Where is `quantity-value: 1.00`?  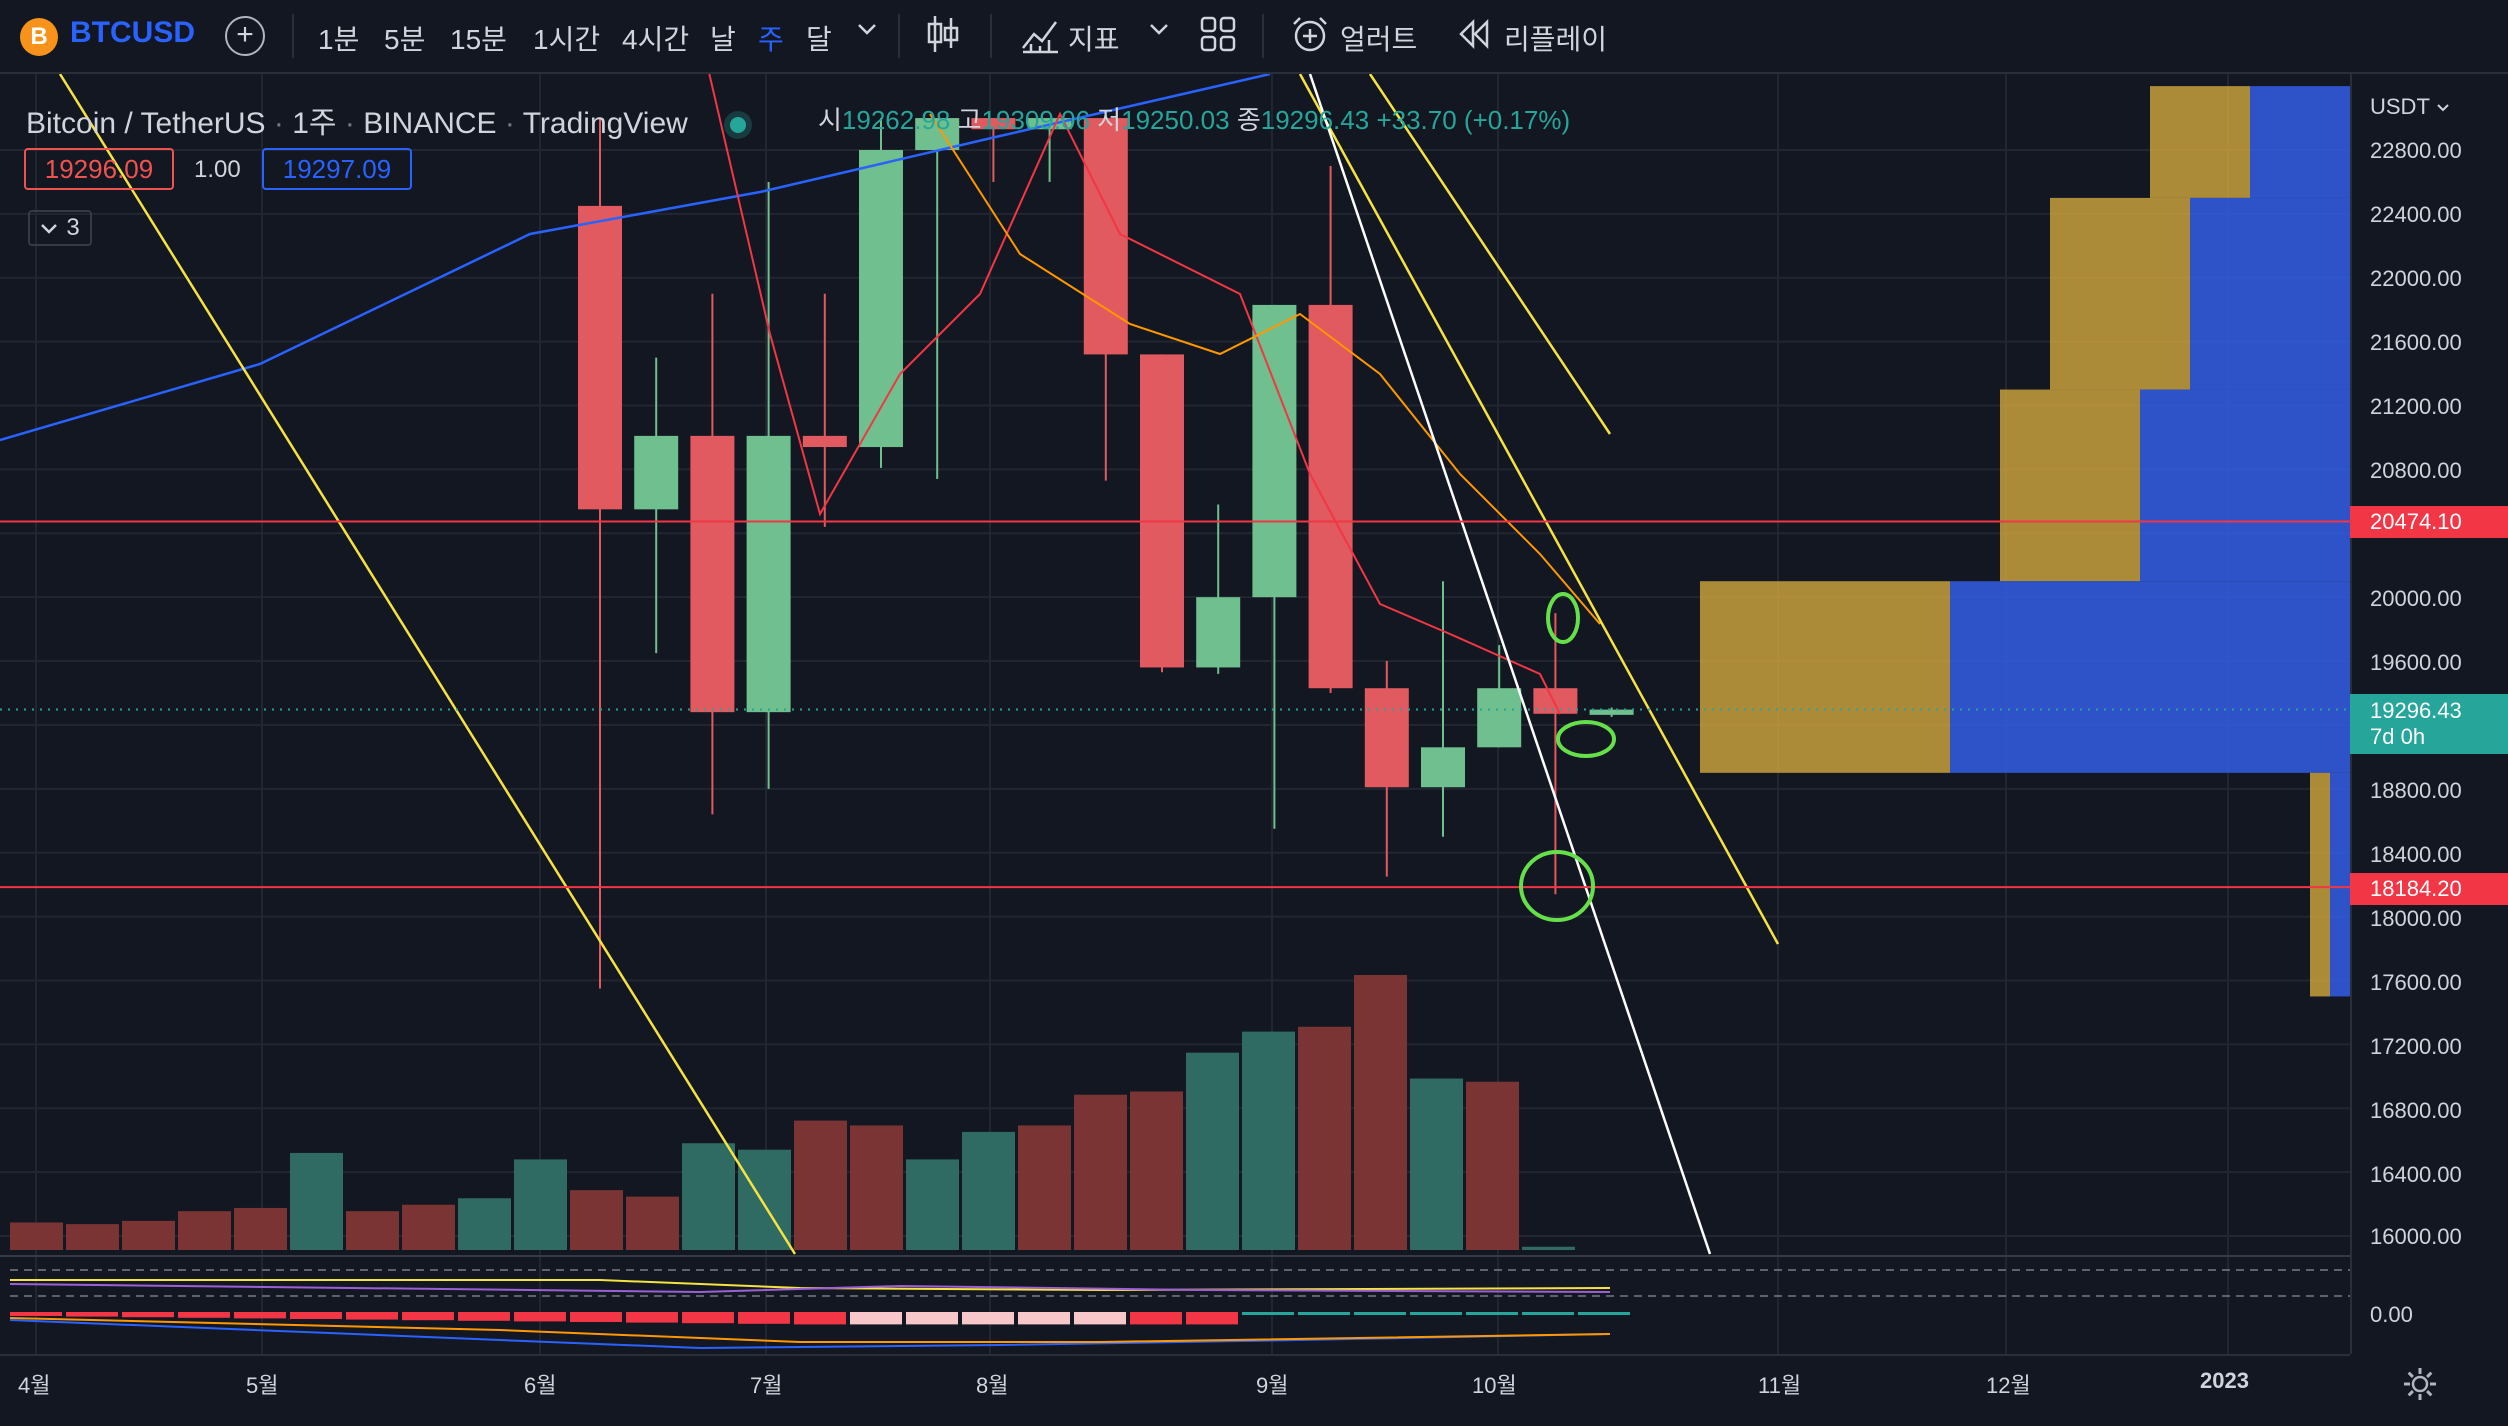 quantity-value: 1.00 is located at coordinates (217, 169).